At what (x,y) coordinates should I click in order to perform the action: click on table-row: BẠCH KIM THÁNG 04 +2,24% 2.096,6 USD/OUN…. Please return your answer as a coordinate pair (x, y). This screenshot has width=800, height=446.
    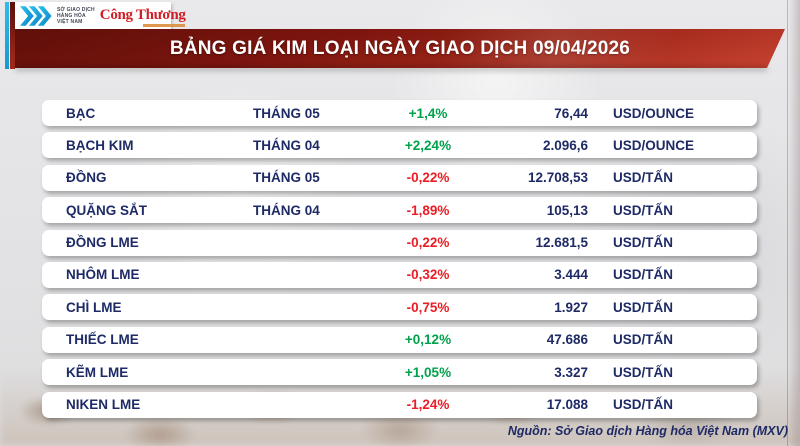
    Looking at the image, I should click on (399, 145).